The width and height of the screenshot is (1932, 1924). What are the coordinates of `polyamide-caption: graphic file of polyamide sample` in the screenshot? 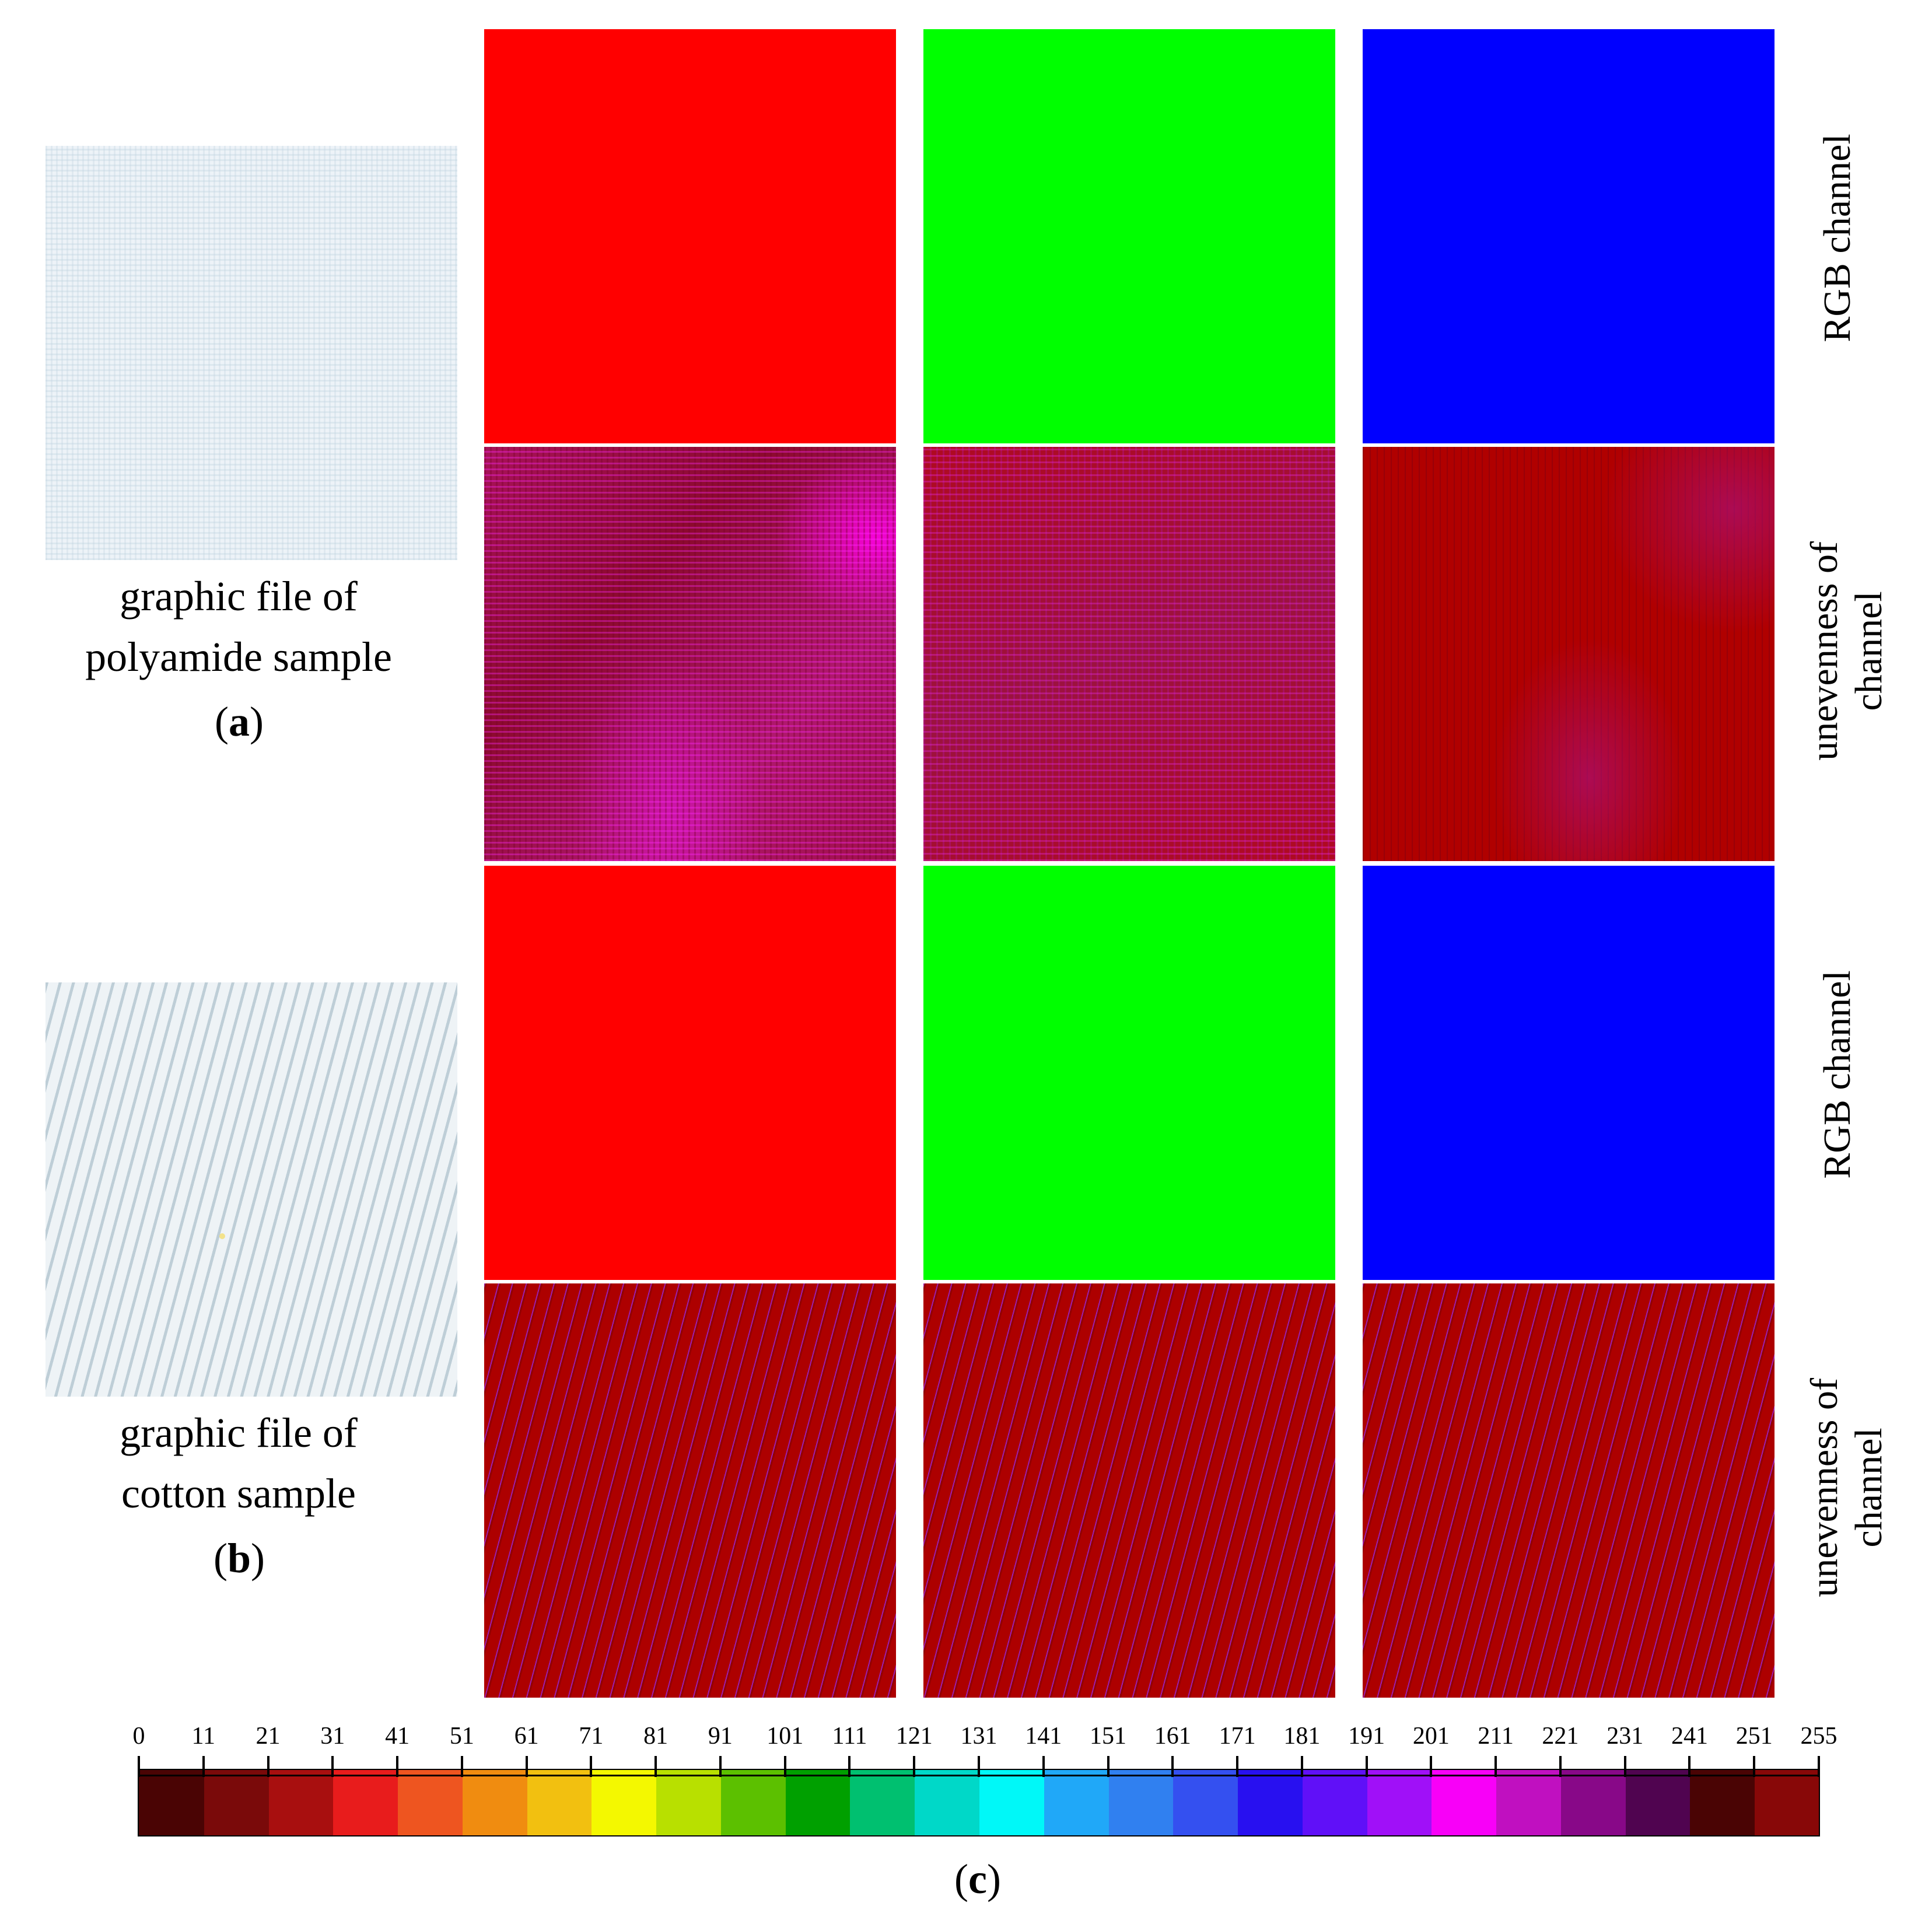 It's located at (238, 626).